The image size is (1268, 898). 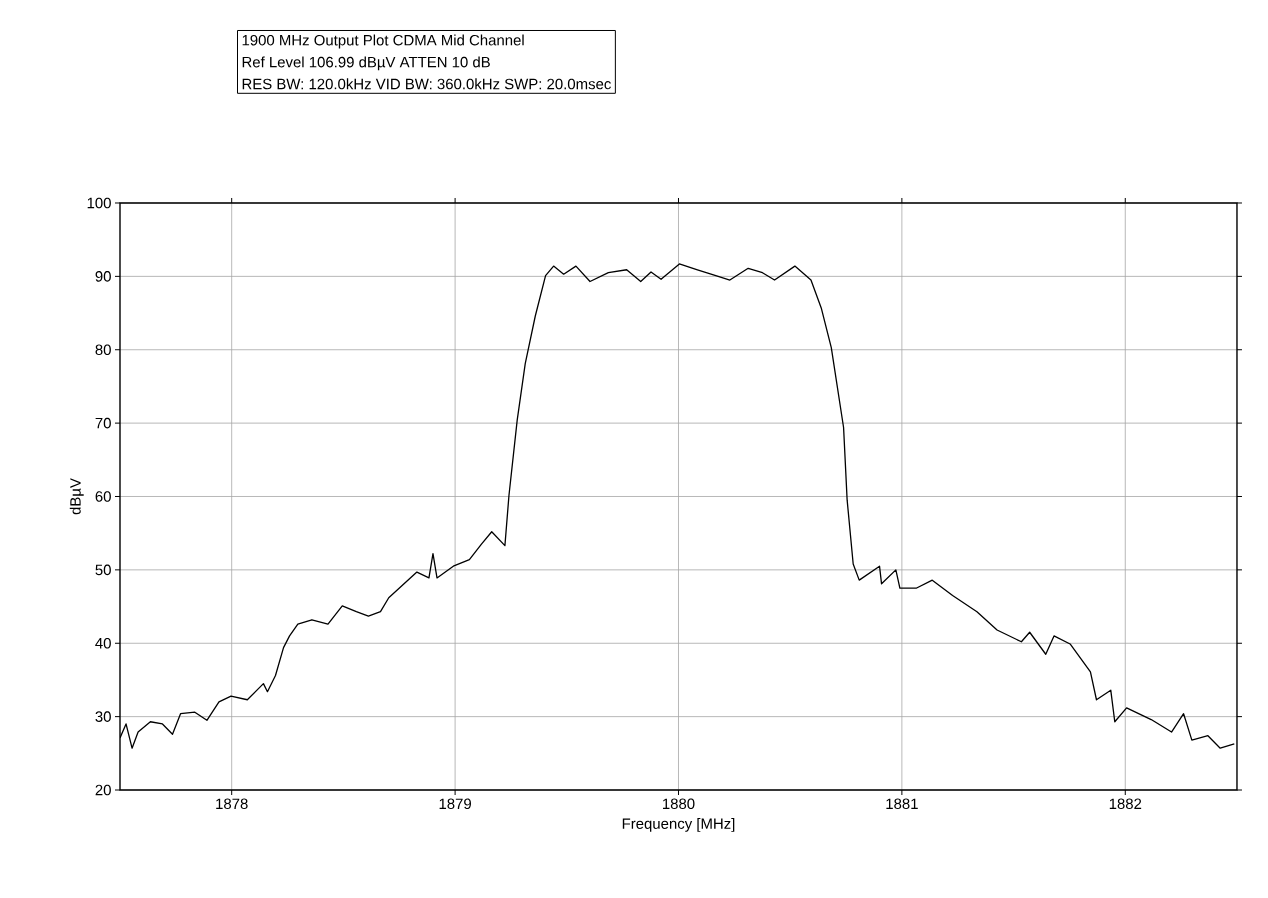 What do you see at coordinates (103, 496) in the screenshot?
I see `y-tick-label: 60` at bounding box center [103, 496].